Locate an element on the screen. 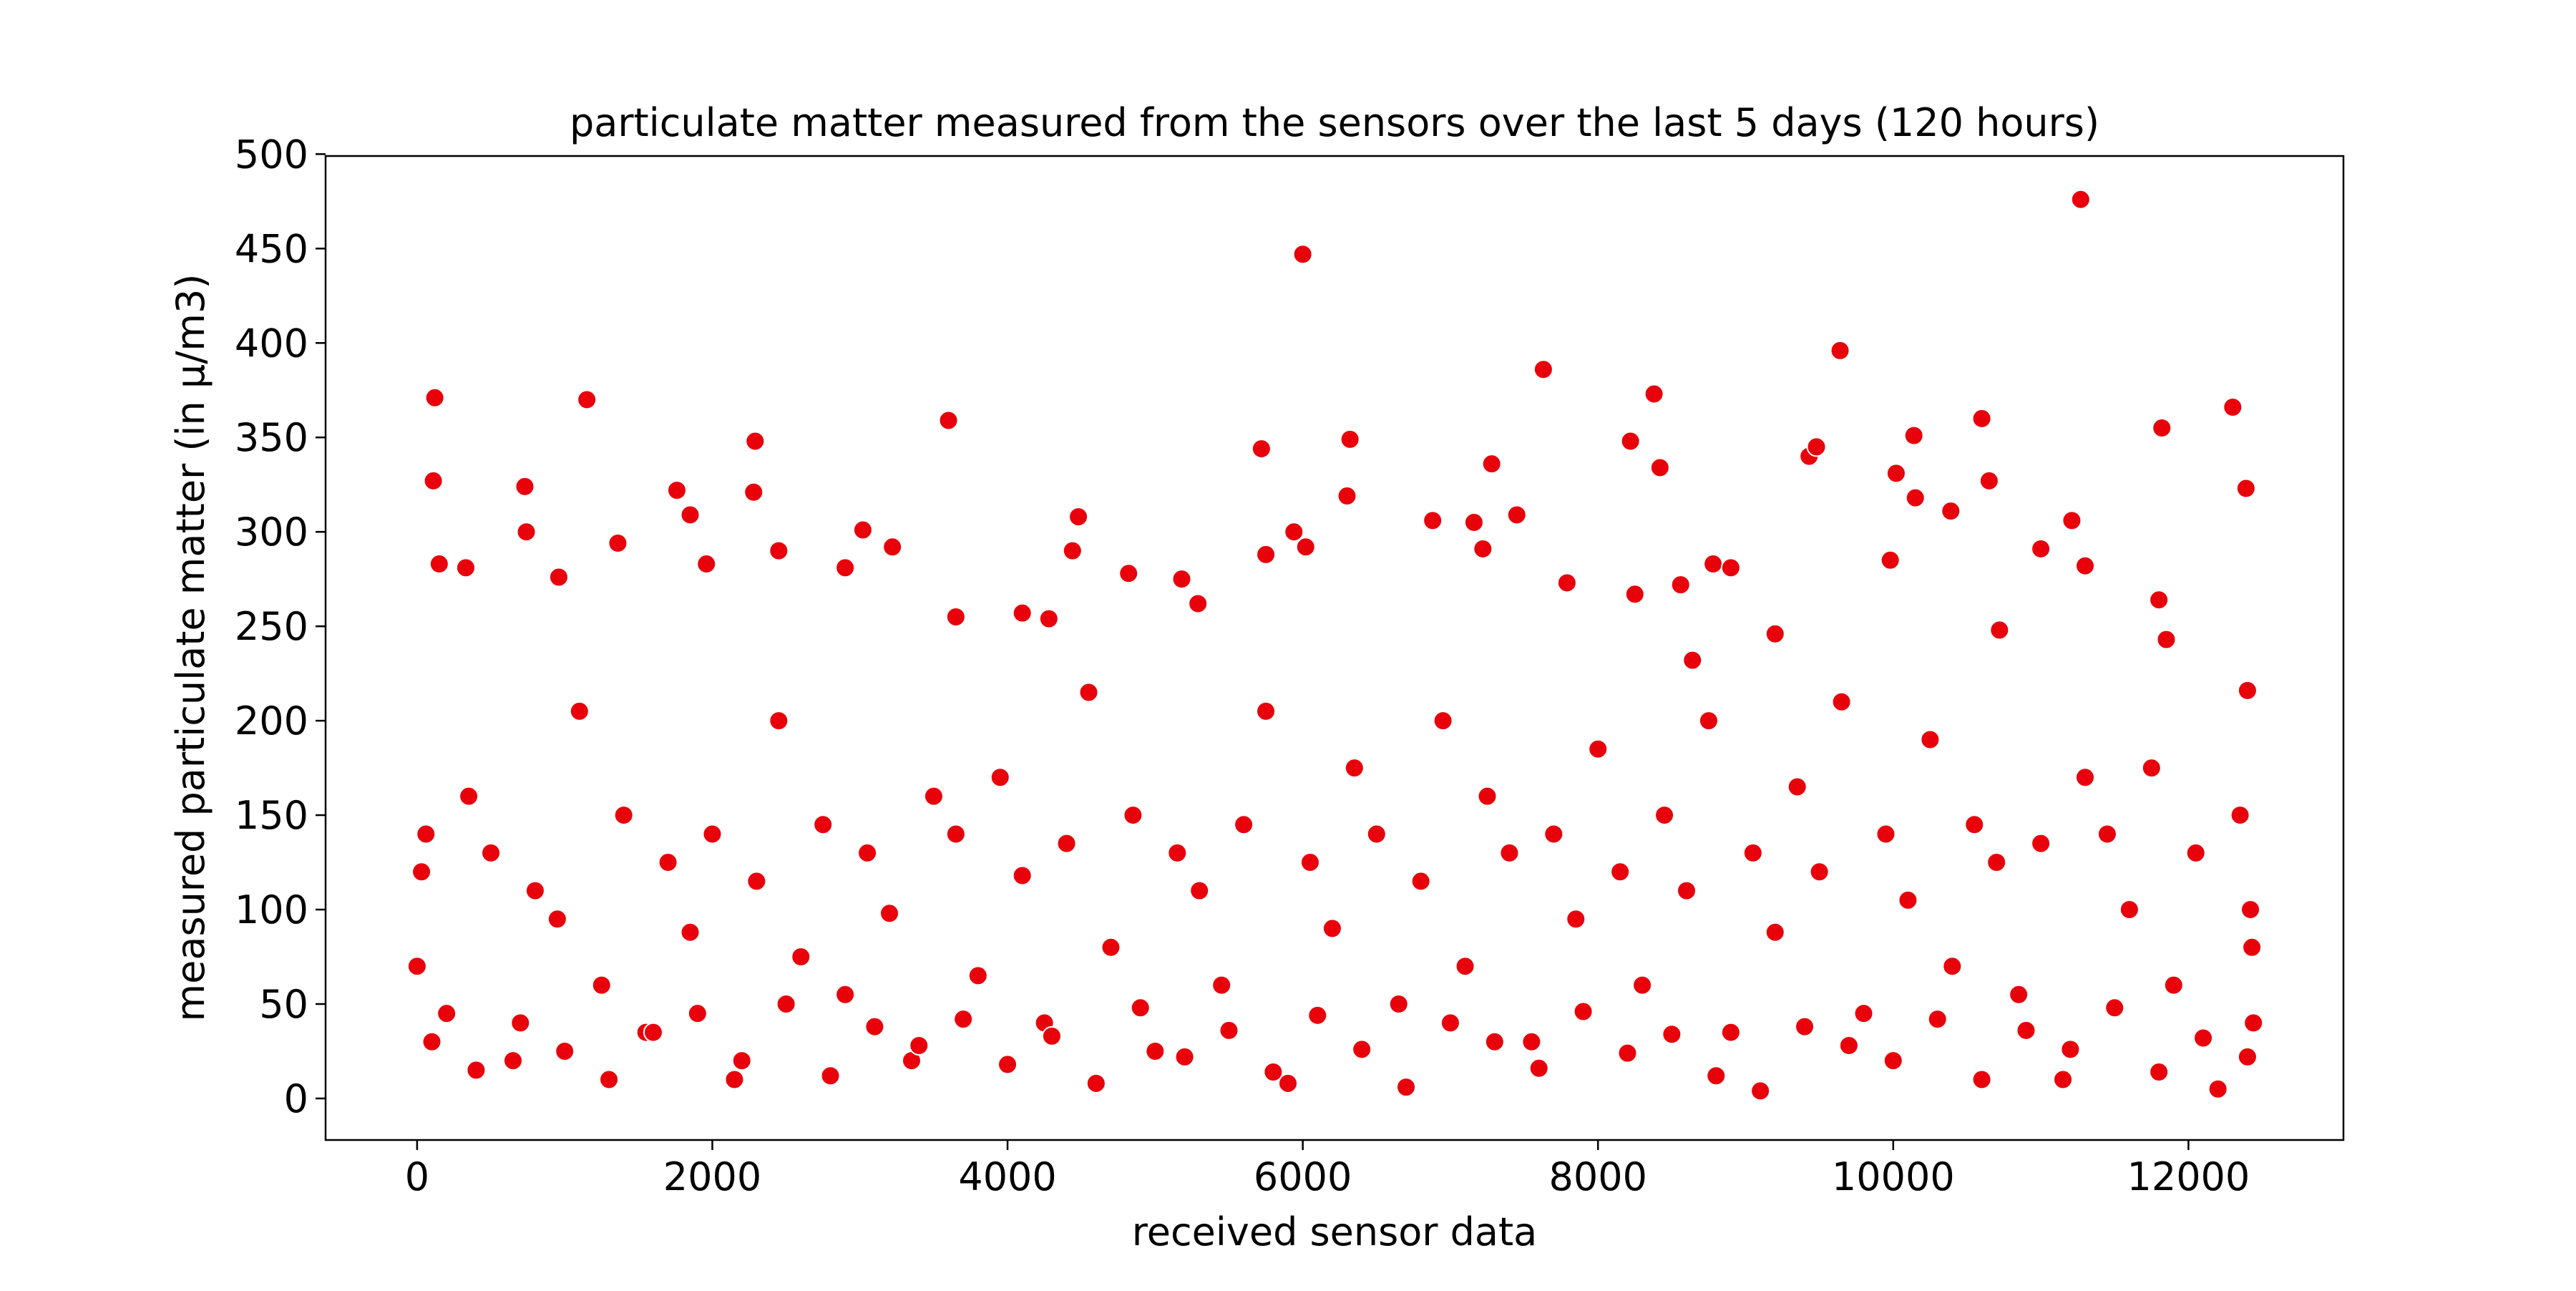 The width and height of the screenshot is (2576, 1291). x-tick-label: 12000 is located at coordinates (2188, 1176).